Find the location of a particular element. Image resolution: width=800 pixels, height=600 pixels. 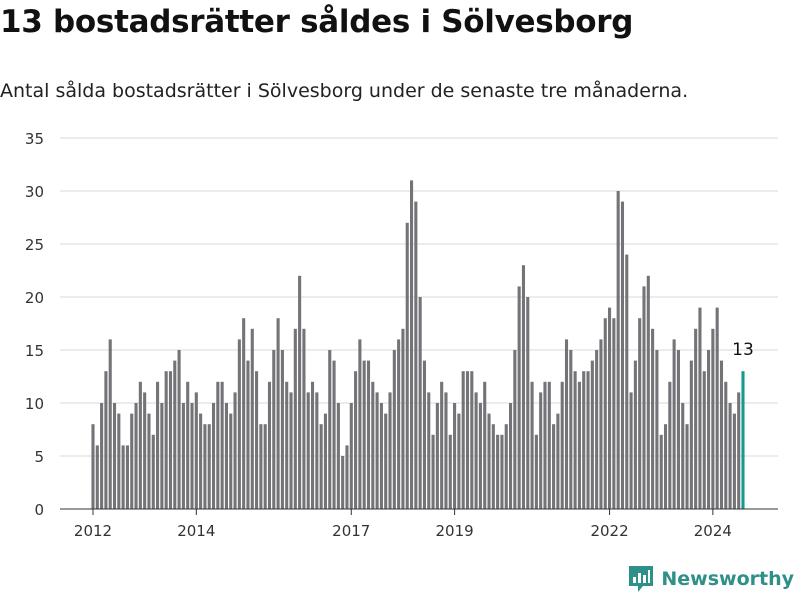

data-label: 13 is located at coordinates (743, 350).